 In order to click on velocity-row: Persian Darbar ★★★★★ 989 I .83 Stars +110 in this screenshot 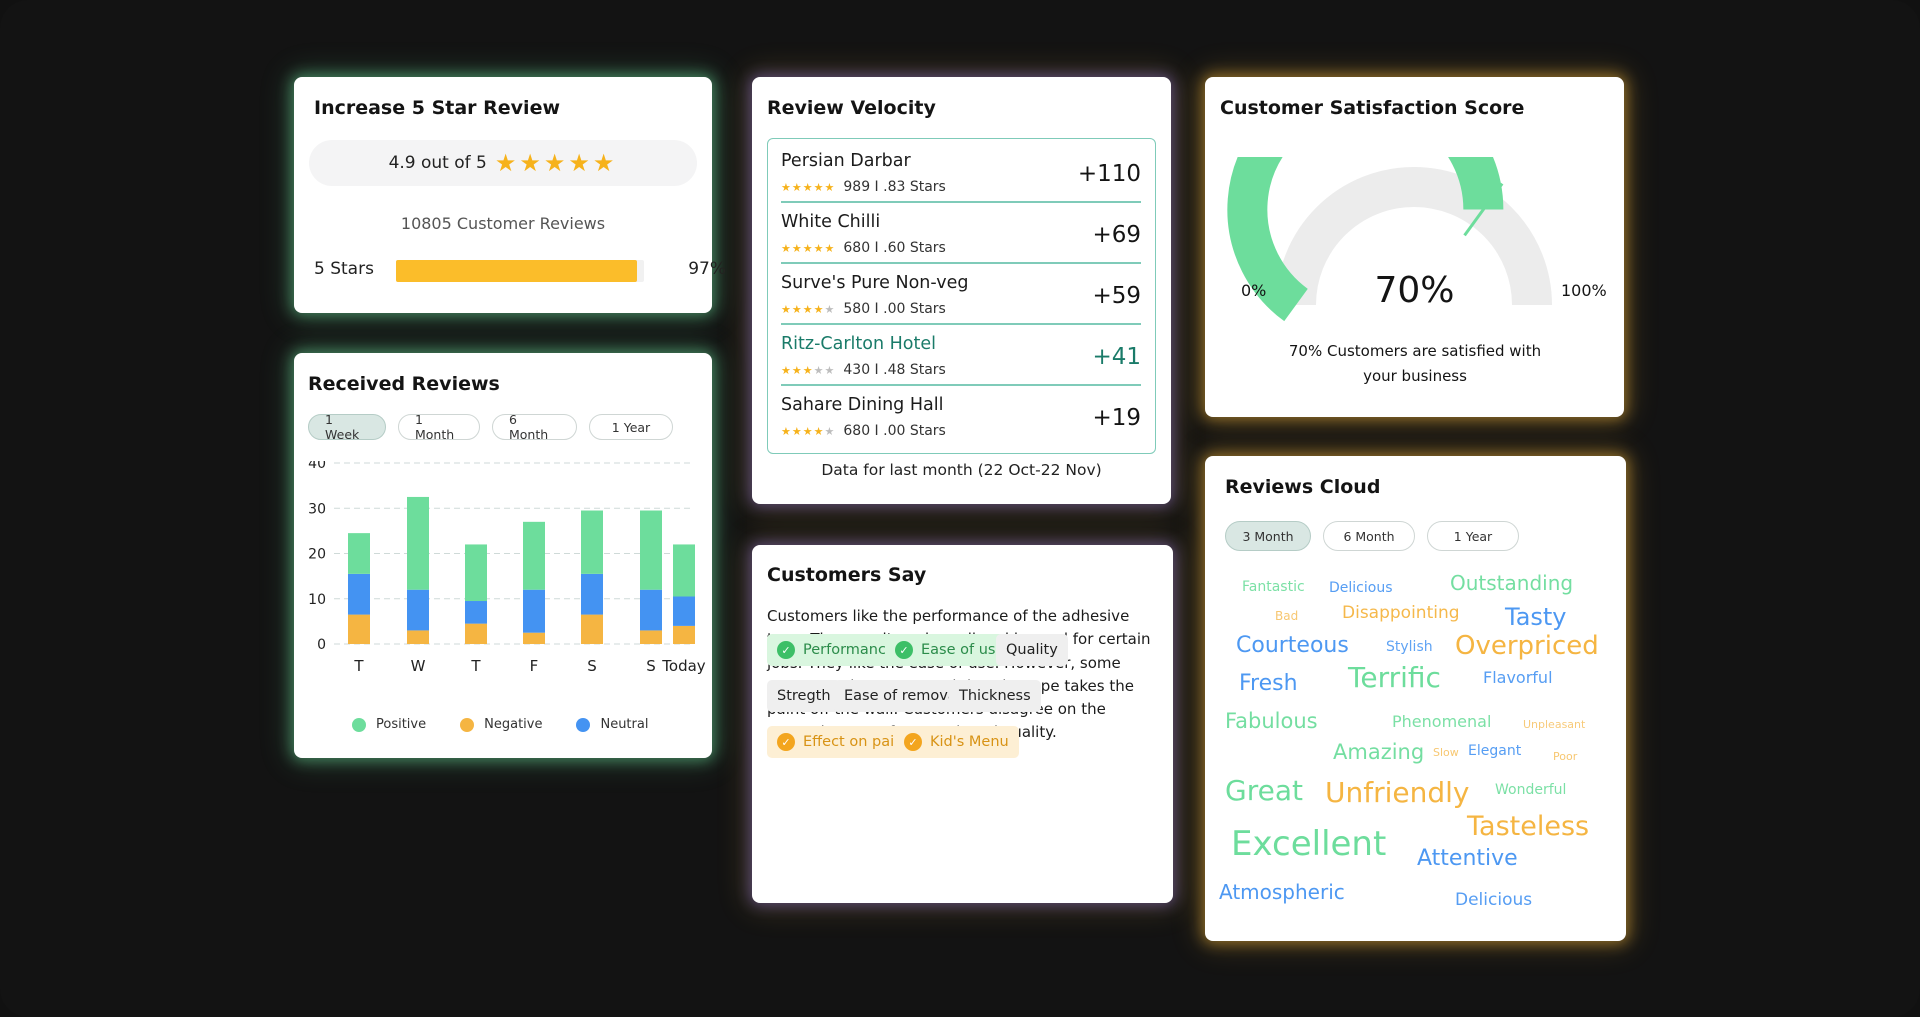, I will do `click(961, 169)`.